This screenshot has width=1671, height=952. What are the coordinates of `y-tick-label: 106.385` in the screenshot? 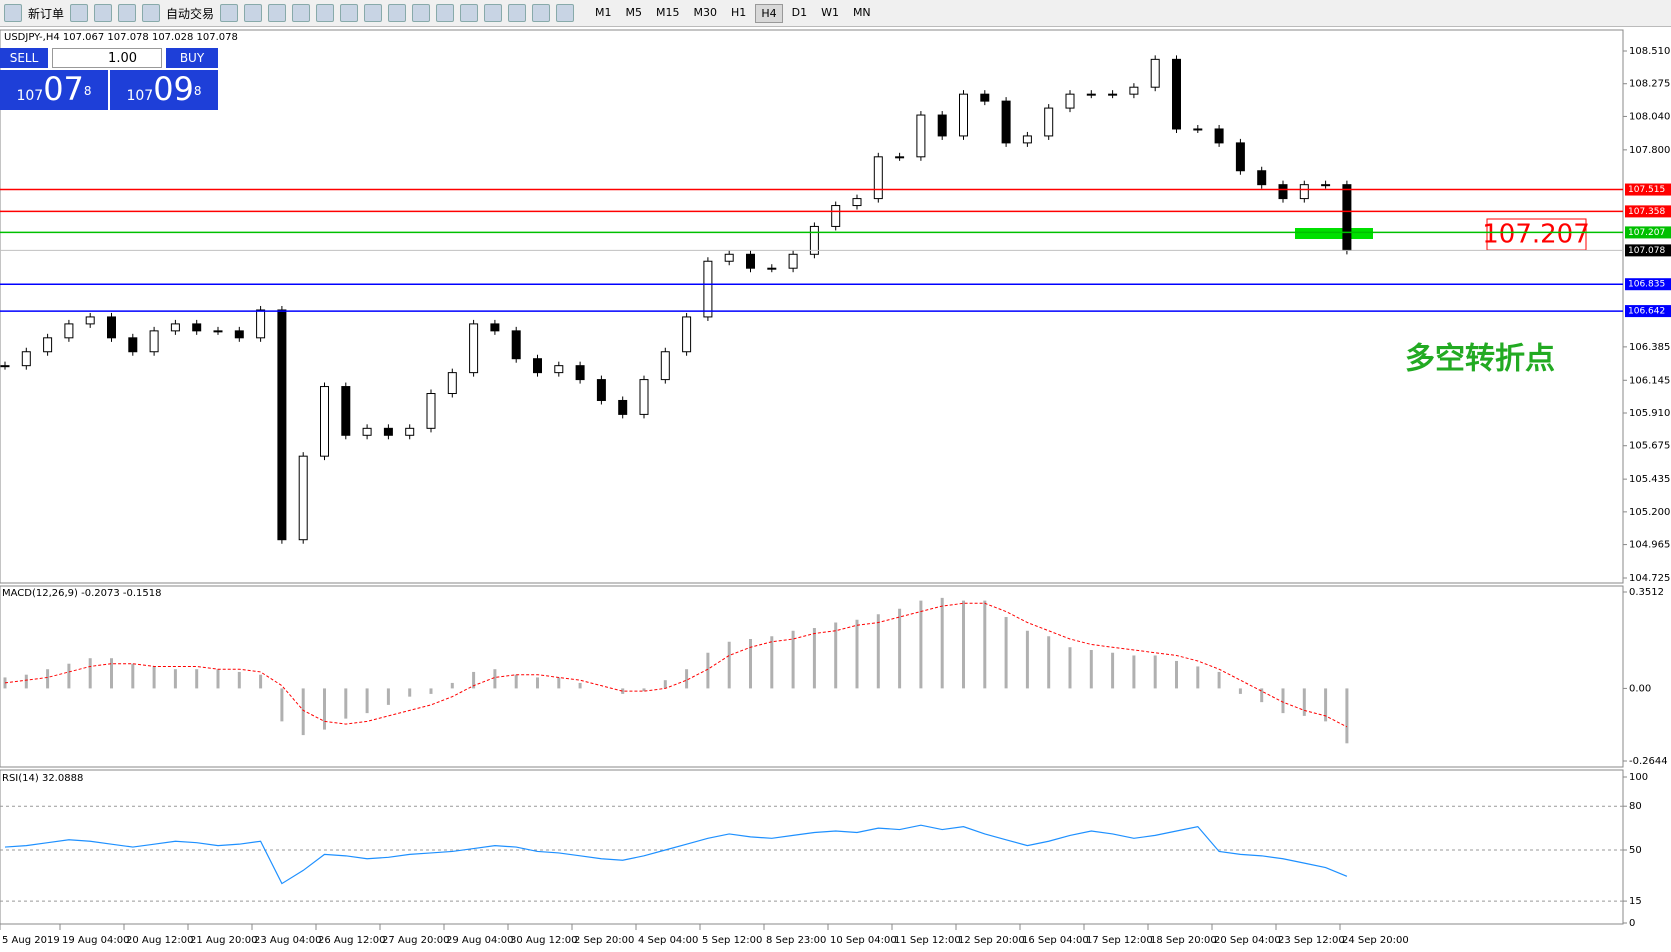 It's located at (1649, 347).